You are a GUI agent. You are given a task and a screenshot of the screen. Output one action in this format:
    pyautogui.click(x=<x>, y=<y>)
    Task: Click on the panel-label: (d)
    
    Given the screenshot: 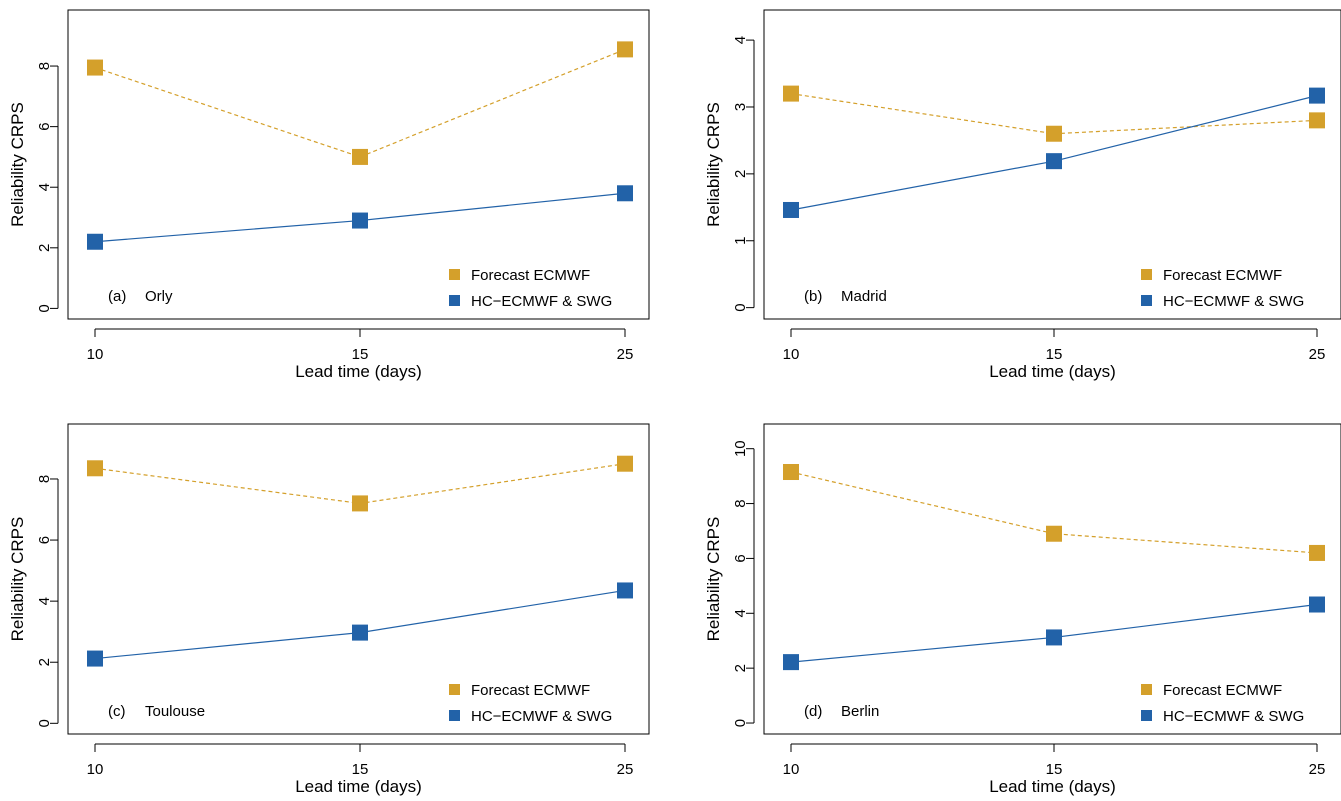 What is the action you would take?
    pyautogui.click(x=813, y=711)
    